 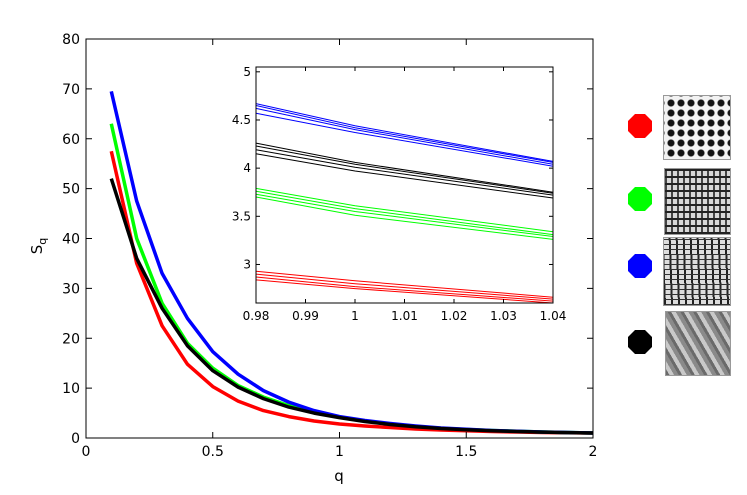 What do you see at coordinates (697, 271) in the screenshot?
I see `wavy-mesh-texture` at bounding box center [697, 271].